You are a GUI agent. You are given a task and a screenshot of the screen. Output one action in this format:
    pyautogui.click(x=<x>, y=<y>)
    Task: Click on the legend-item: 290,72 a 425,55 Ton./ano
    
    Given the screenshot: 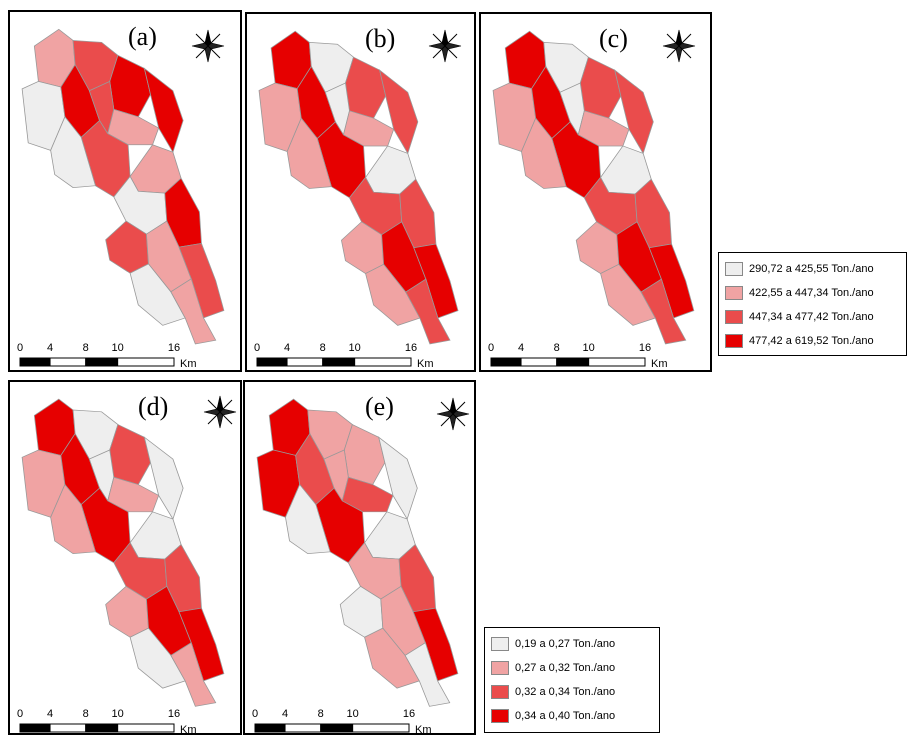 What is the action you would take?
    pyautogui.click(x=799, y=269)
    